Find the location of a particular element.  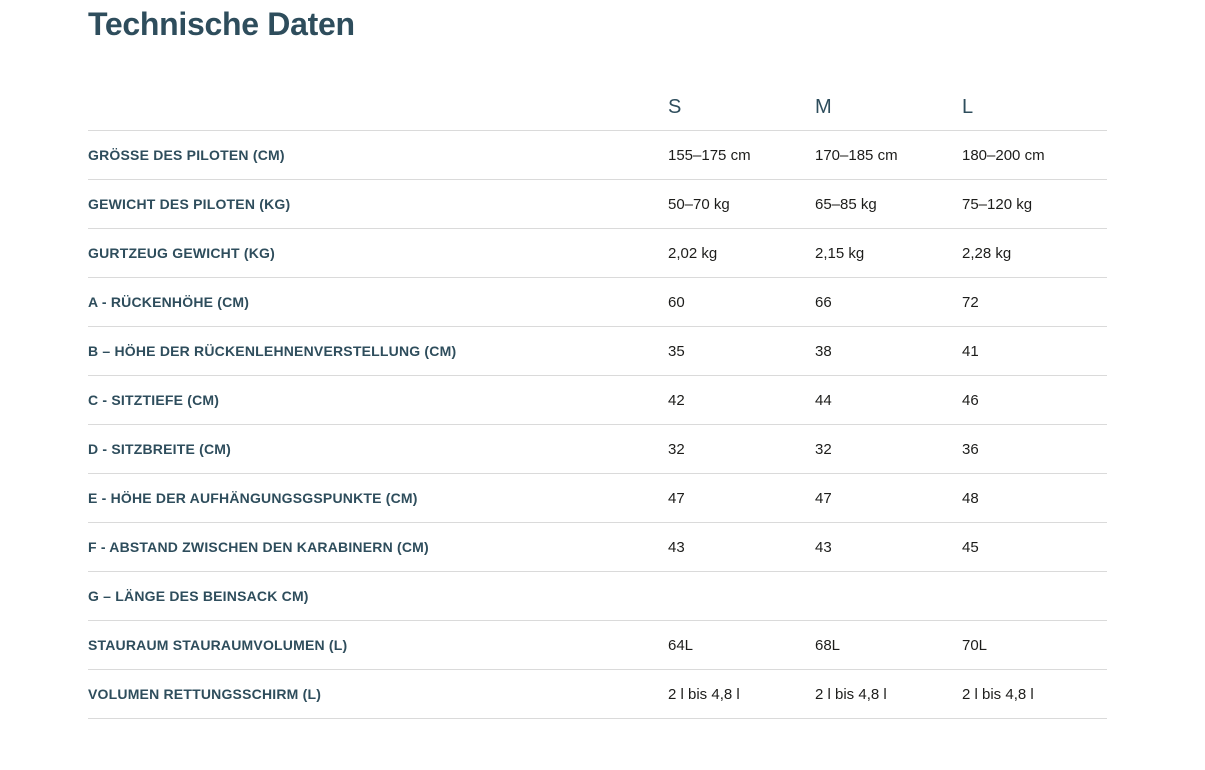

table-row: A - RÜCKENHÖHE (CM) 60 66 72 is located at coordinates (597, 302).